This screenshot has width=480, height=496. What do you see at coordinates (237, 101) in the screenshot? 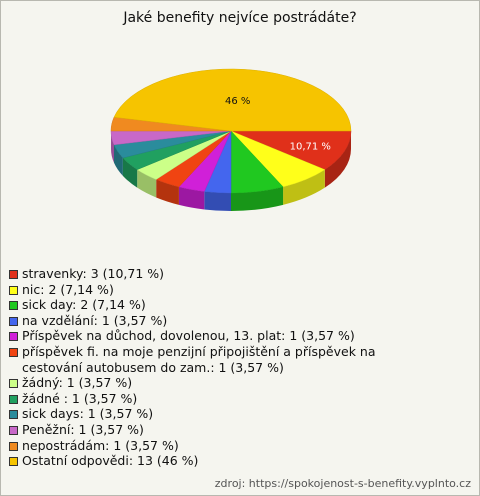
I see `slice-label: 46 %` at bounding box center [237, 101].